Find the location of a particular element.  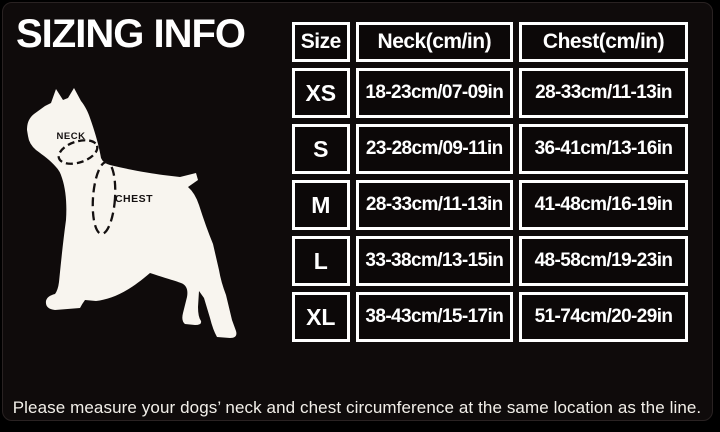

header-neck: Neck(cm/in) is located at coordinates (434, 42).